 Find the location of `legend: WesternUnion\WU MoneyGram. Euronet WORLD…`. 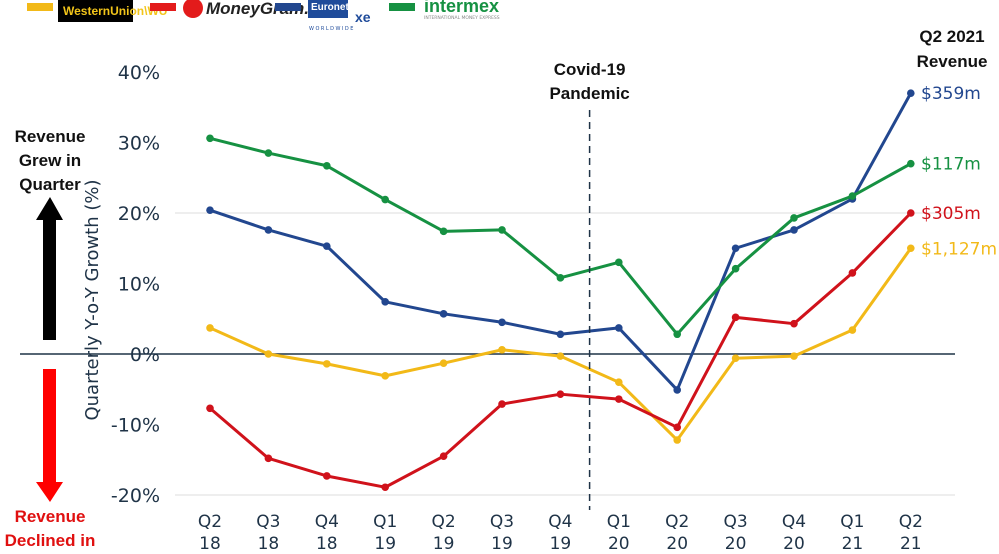

legend: WesternUnion\WU MoneyGram. Euronet WORLD… is located at coordinates (263, 16).